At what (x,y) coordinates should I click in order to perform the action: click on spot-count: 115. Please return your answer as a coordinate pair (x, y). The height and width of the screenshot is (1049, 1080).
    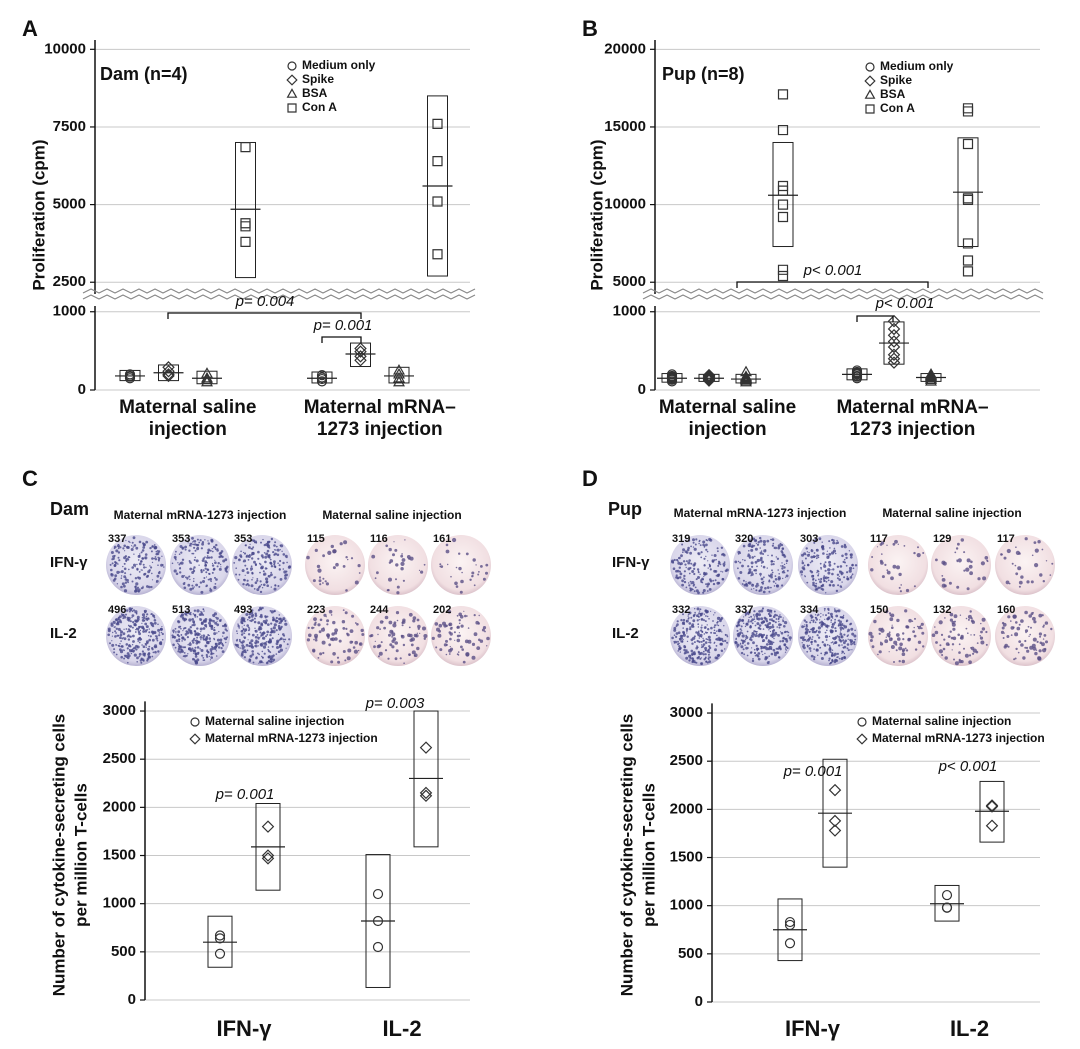
    Looking at the image, I should click on (316, 539).